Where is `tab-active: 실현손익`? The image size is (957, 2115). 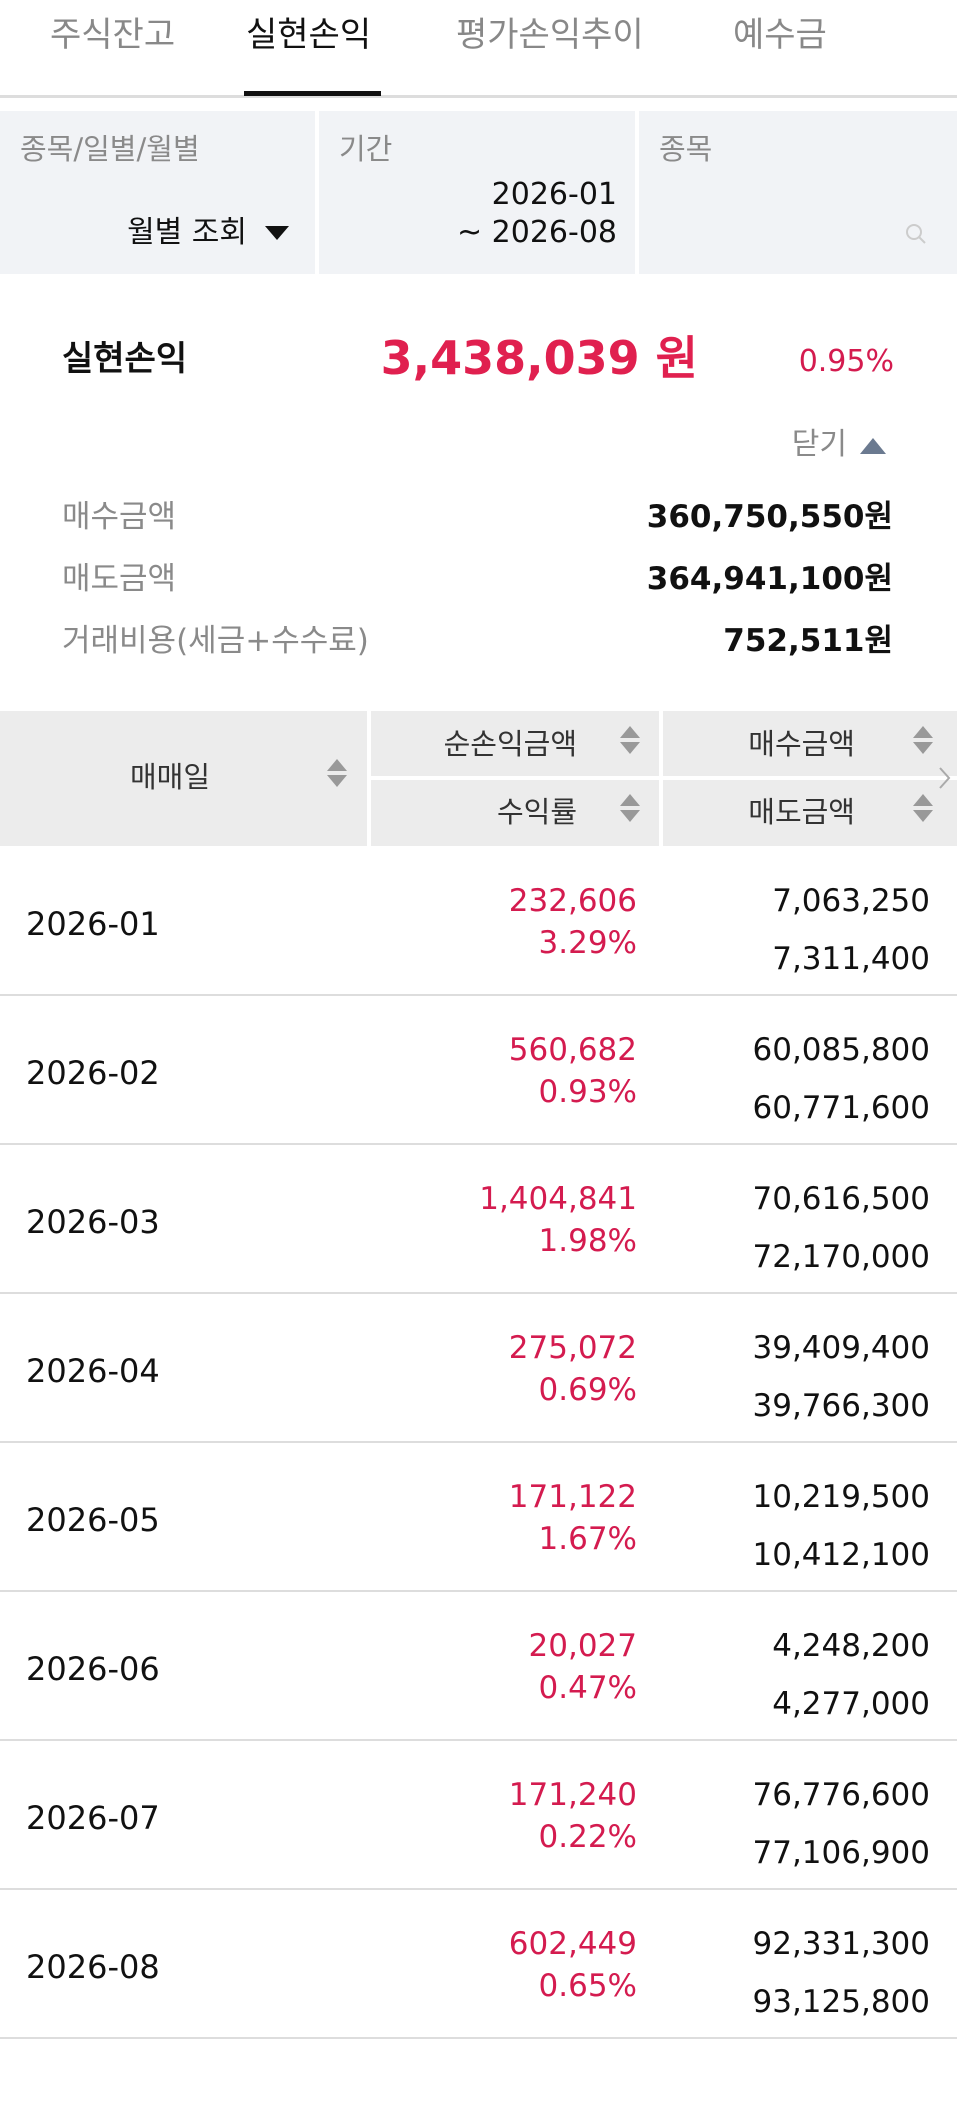
tab-active: 실현손익 is located at coordinates (309, 35).